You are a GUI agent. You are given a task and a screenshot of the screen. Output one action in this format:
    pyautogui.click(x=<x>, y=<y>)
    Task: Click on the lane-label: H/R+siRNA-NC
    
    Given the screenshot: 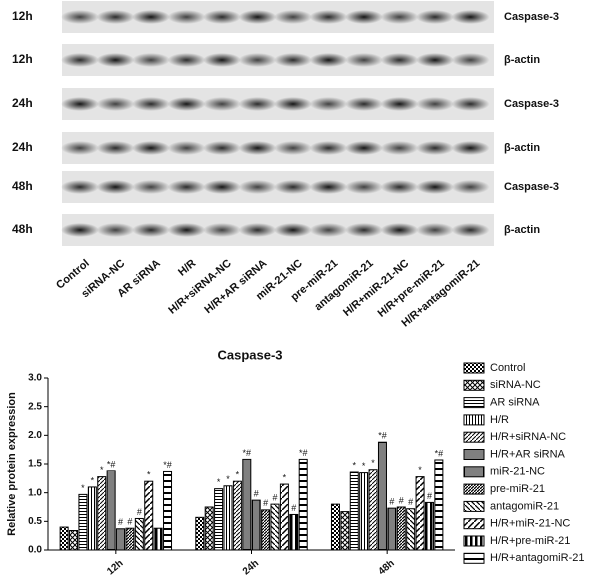 What is the action you would take?
    pyautogui.click(x=199, y=286)
    